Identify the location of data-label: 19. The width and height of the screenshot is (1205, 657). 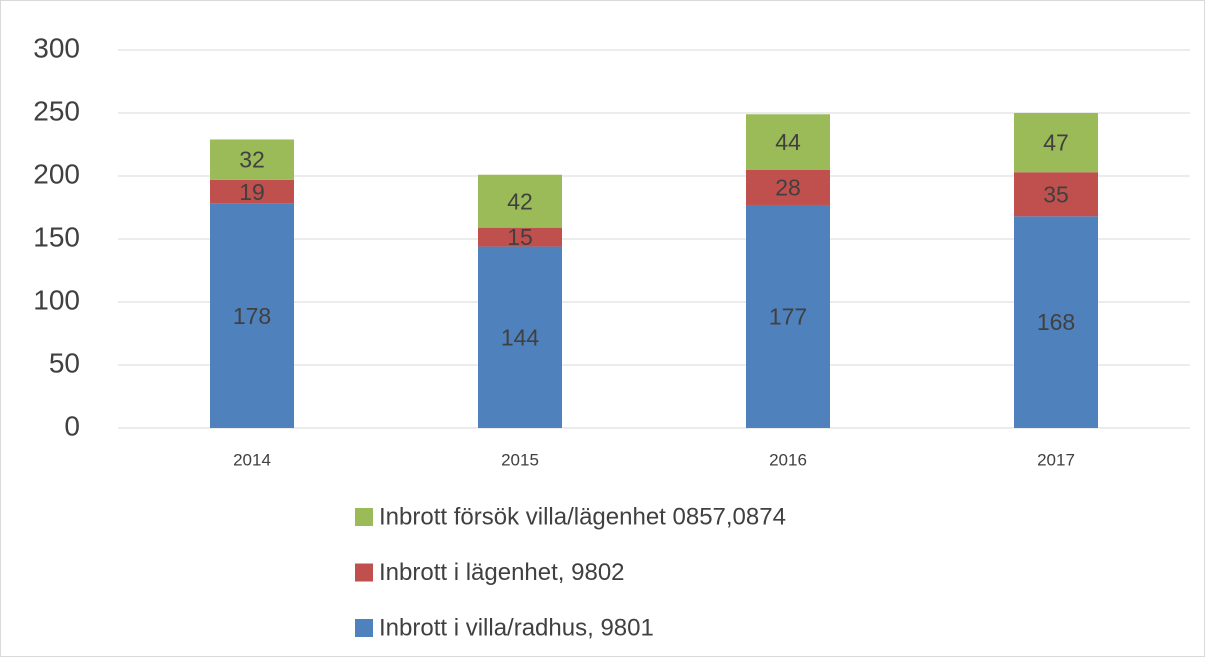
(252, 192).